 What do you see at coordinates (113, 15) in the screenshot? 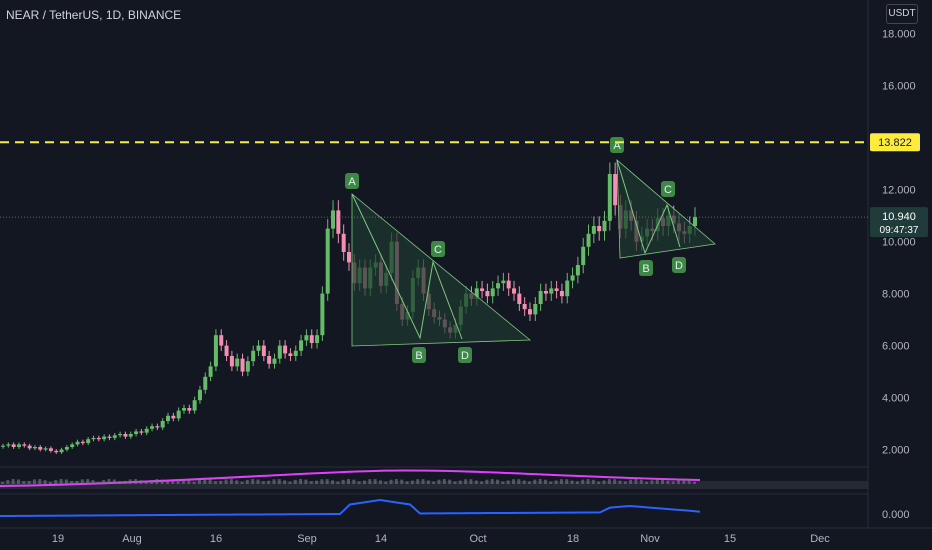
I see `interval: 1D` at bounding box center [113, 15].